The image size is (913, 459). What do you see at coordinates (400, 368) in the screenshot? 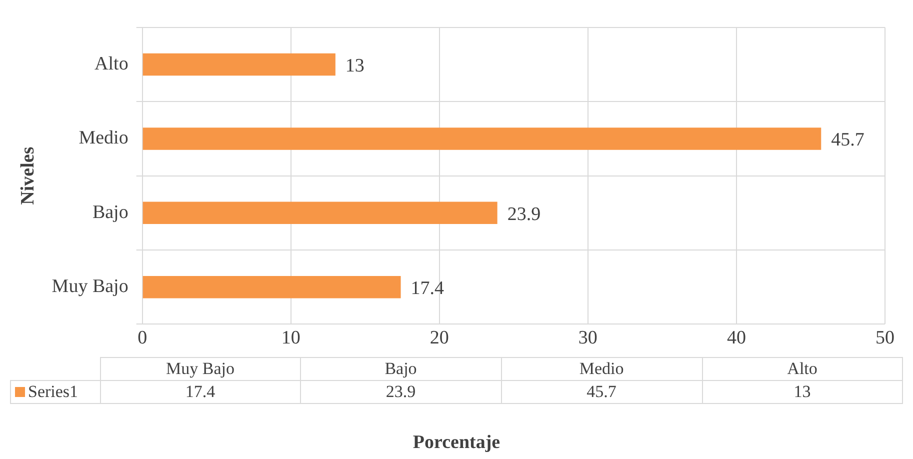
I see `category-label: Bajo` at bounding box center [400, 368].